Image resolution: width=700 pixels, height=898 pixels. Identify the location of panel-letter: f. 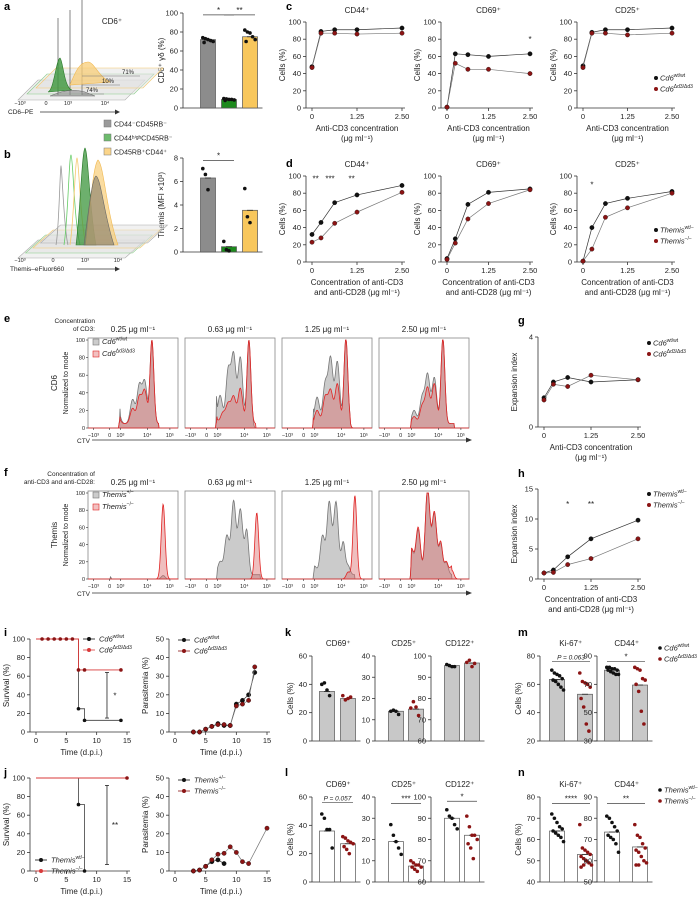
(6, 473).